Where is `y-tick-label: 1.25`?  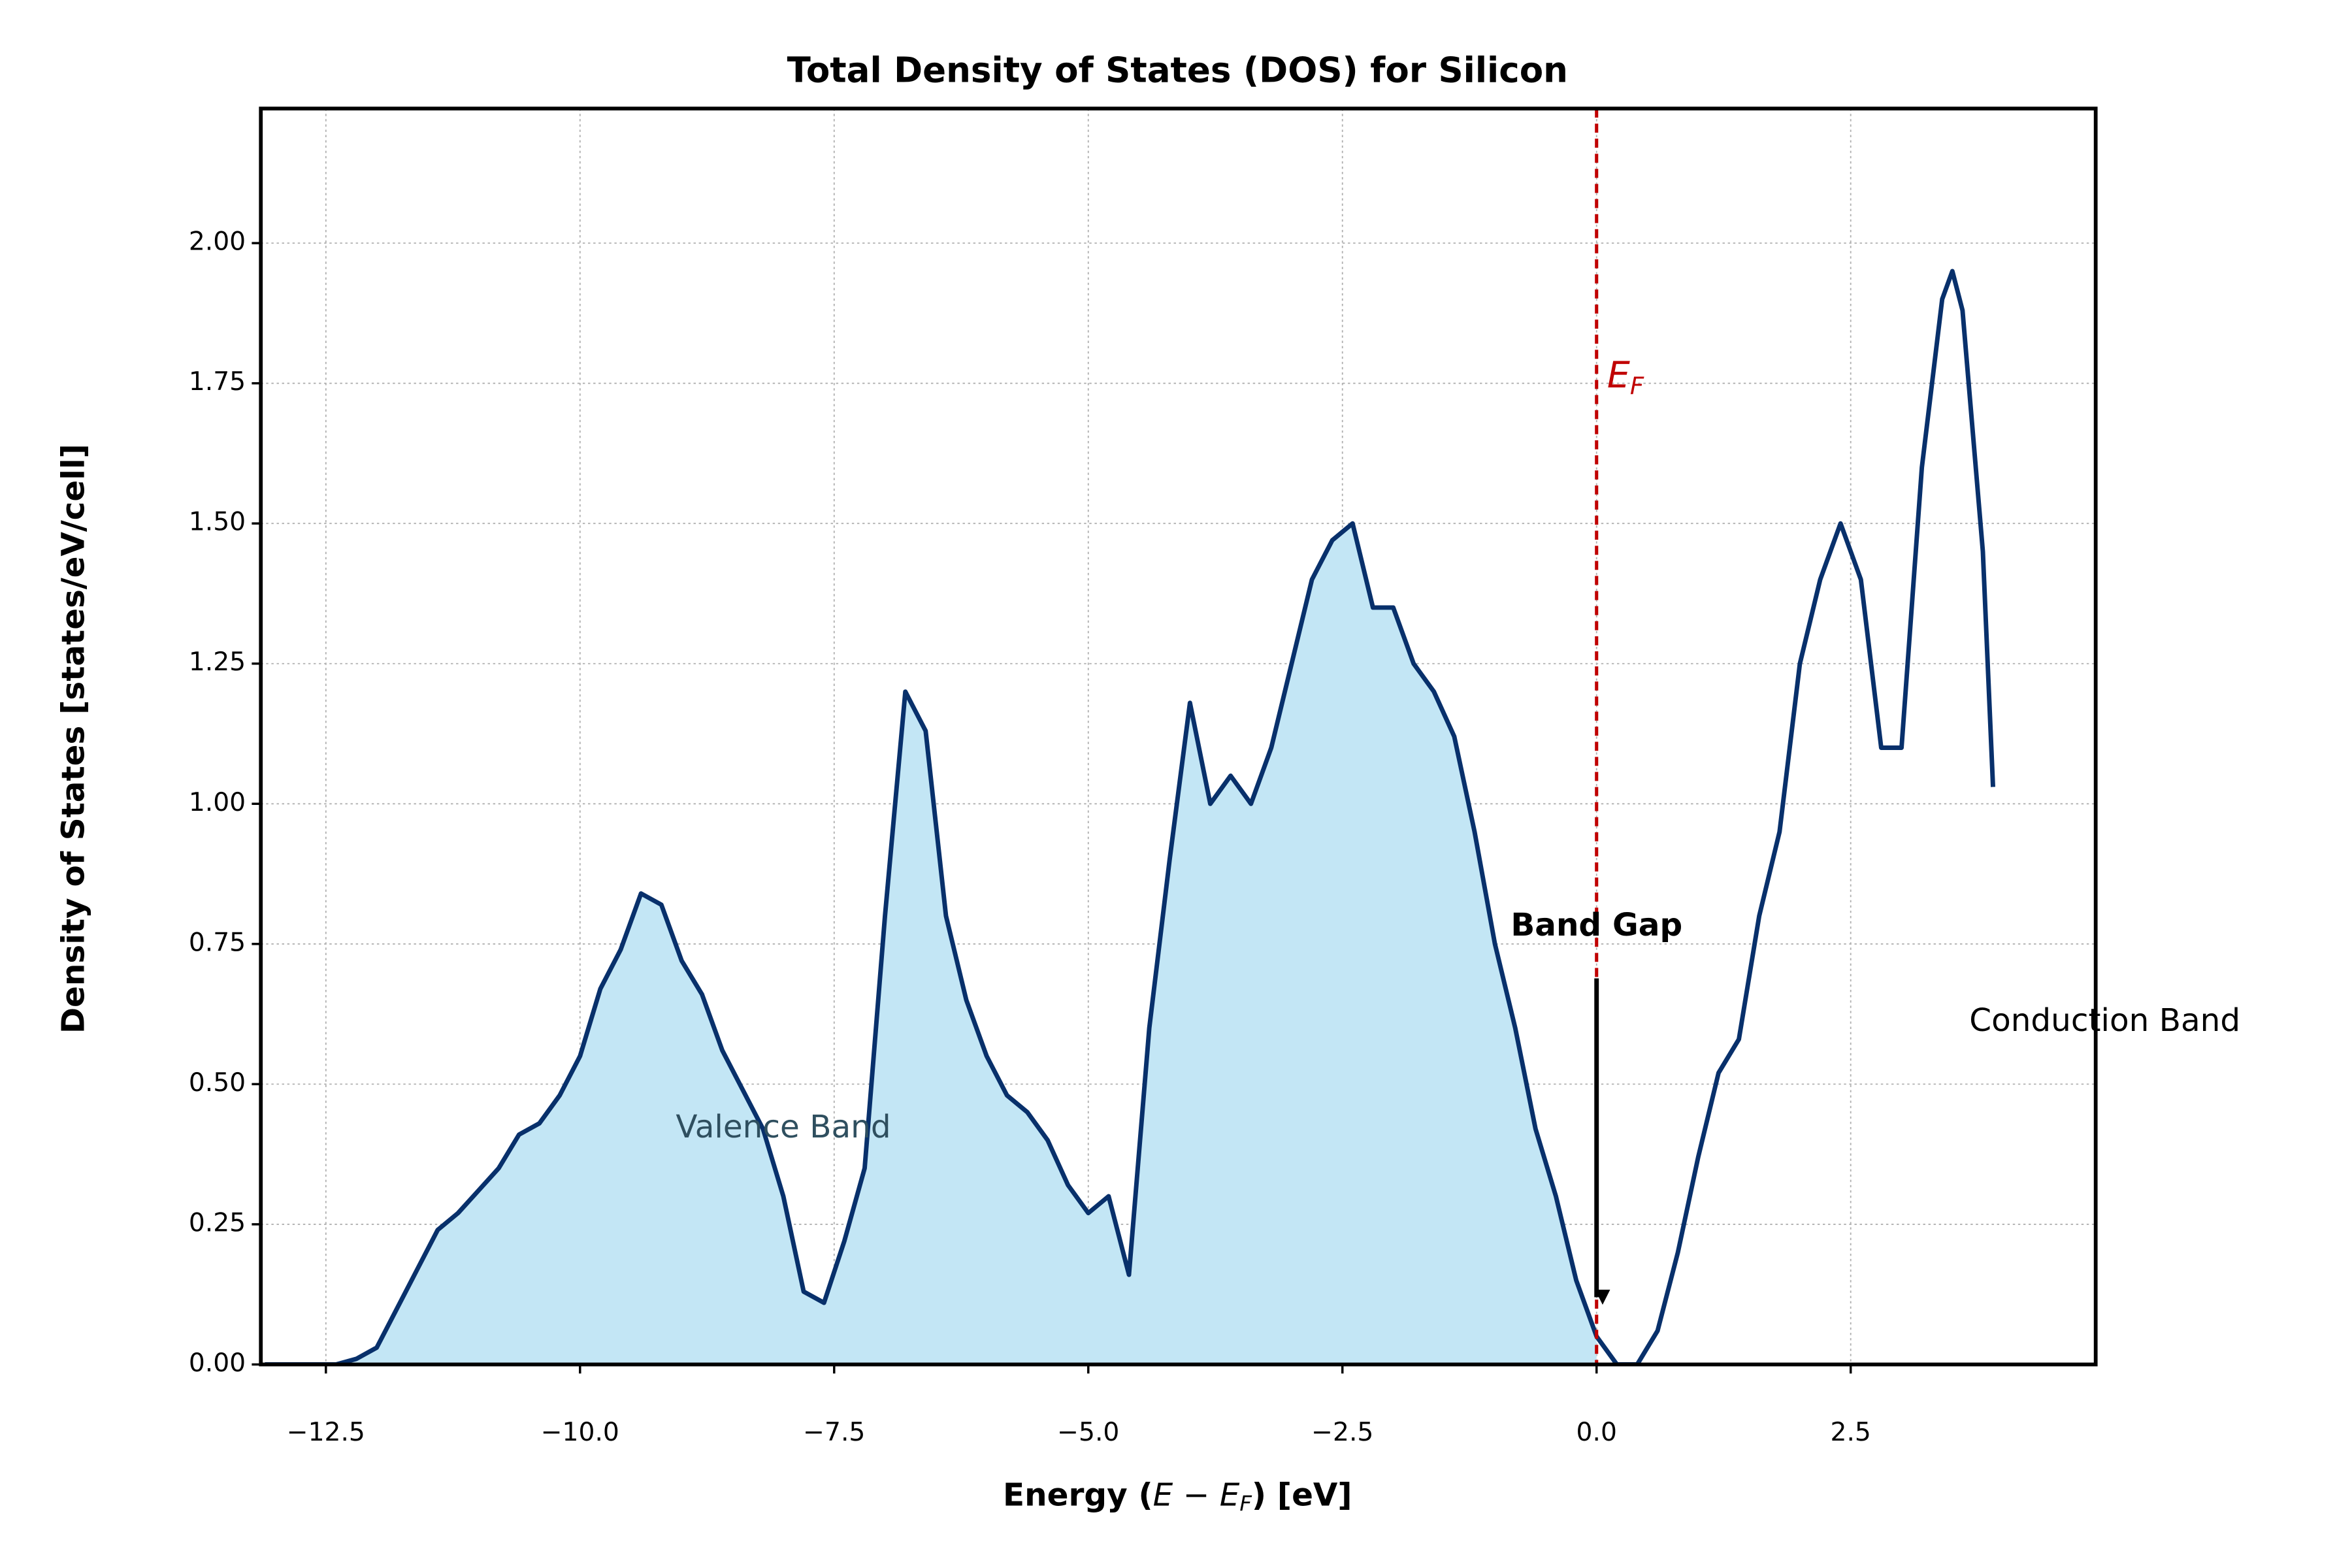 y-tick-label: 1.25 is located at coordinates (217, 662).